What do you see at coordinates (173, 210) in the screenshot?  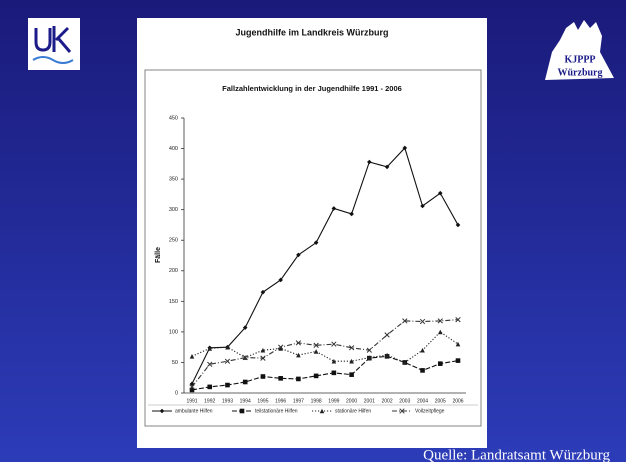 I see `y-tick-label: 300` at bounding box center [173, 210].